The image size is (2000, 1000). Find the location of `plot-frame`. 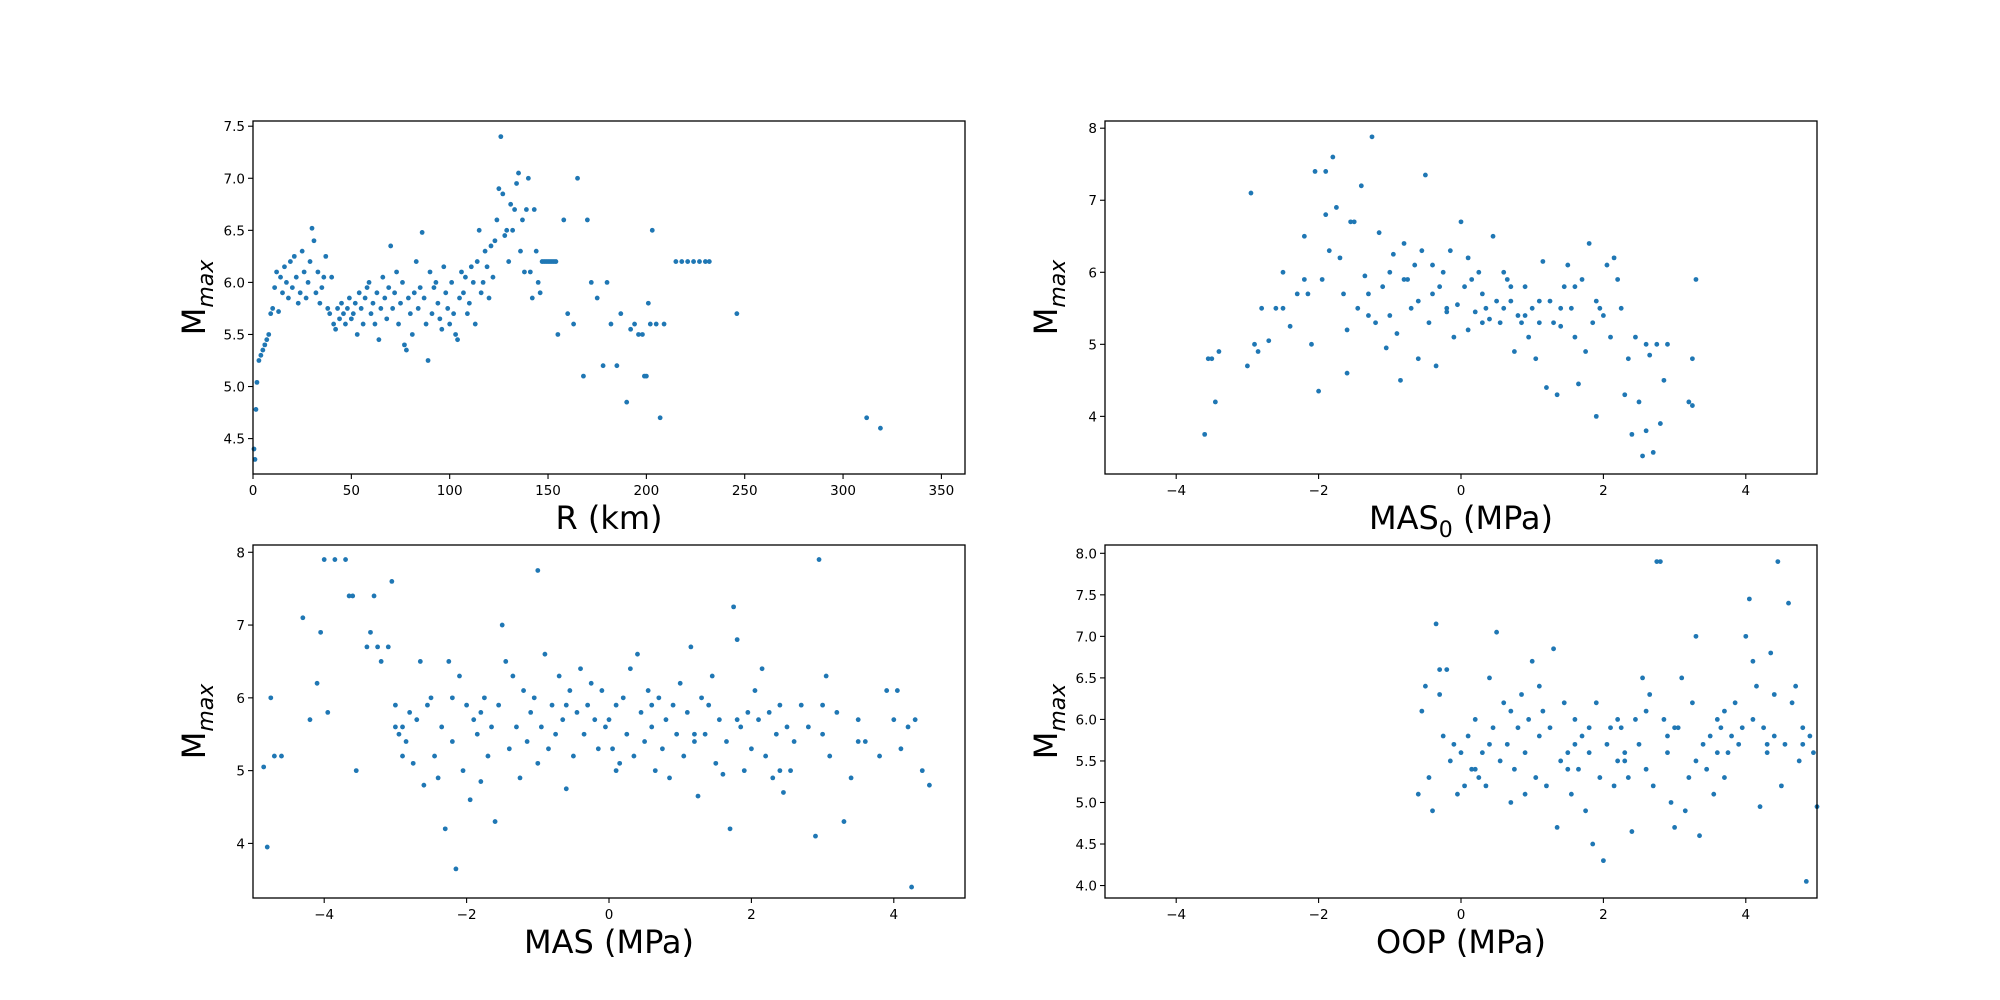

plot-frame is located at coordinates (1461, 297).